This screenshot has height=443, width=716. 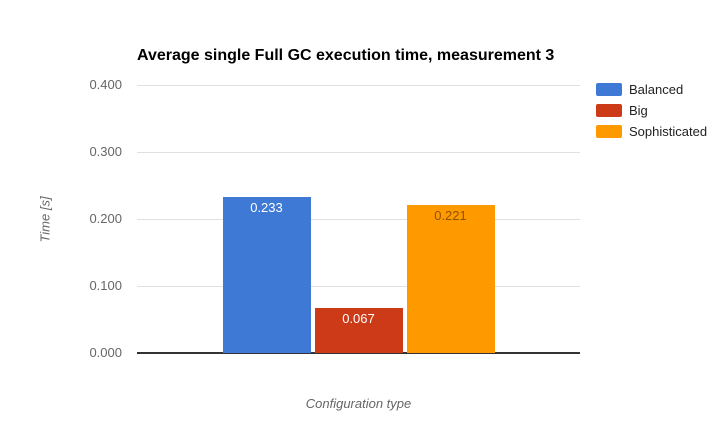 What do you see at coordinates (651, 110) in the screenshot?
I see `legend-item-big: Big` at bounding box center [651, 110].